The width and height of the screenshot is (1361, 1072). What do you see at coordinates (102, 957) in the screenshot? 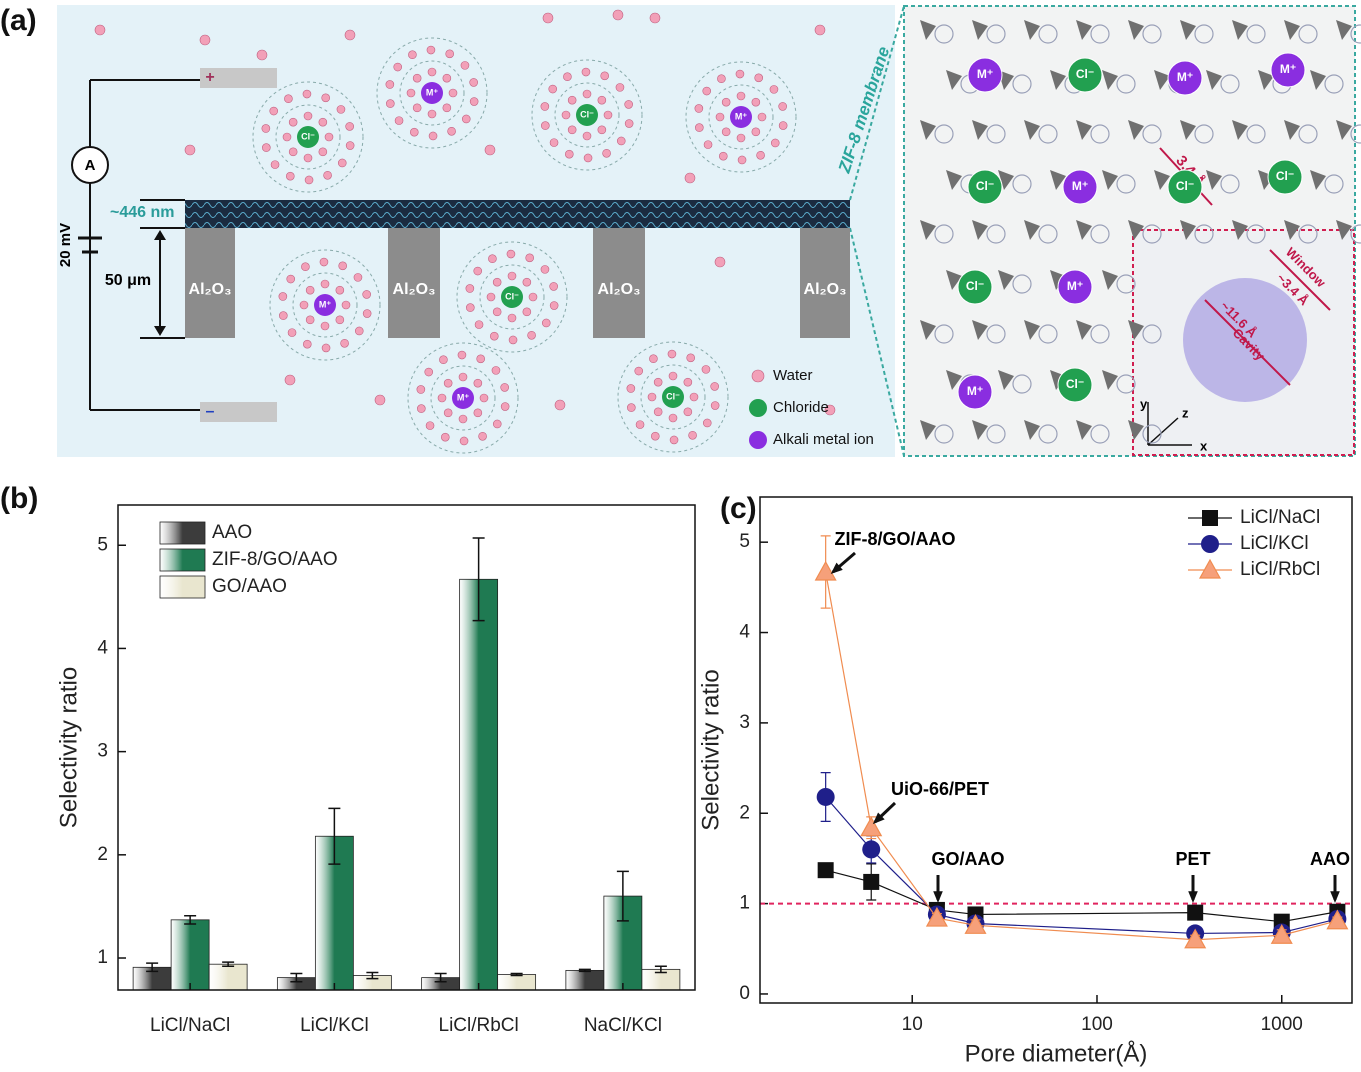
I see `y-tick-label: 1` at bounding box center [102, 957].